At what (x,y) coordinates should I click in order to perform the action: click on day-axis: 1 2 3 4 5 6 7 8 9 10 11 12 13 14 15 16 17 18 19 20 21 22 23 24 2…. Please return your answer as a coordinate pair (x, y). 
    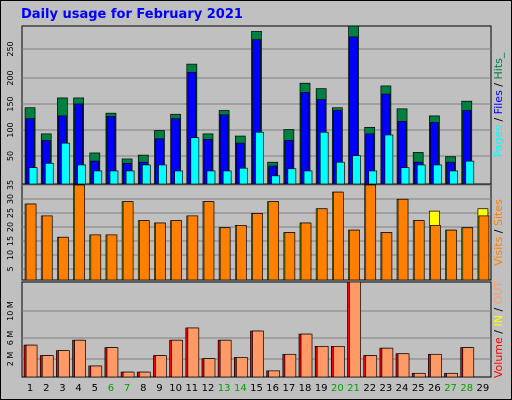
    Looking at the image, I should click on (258, 388).